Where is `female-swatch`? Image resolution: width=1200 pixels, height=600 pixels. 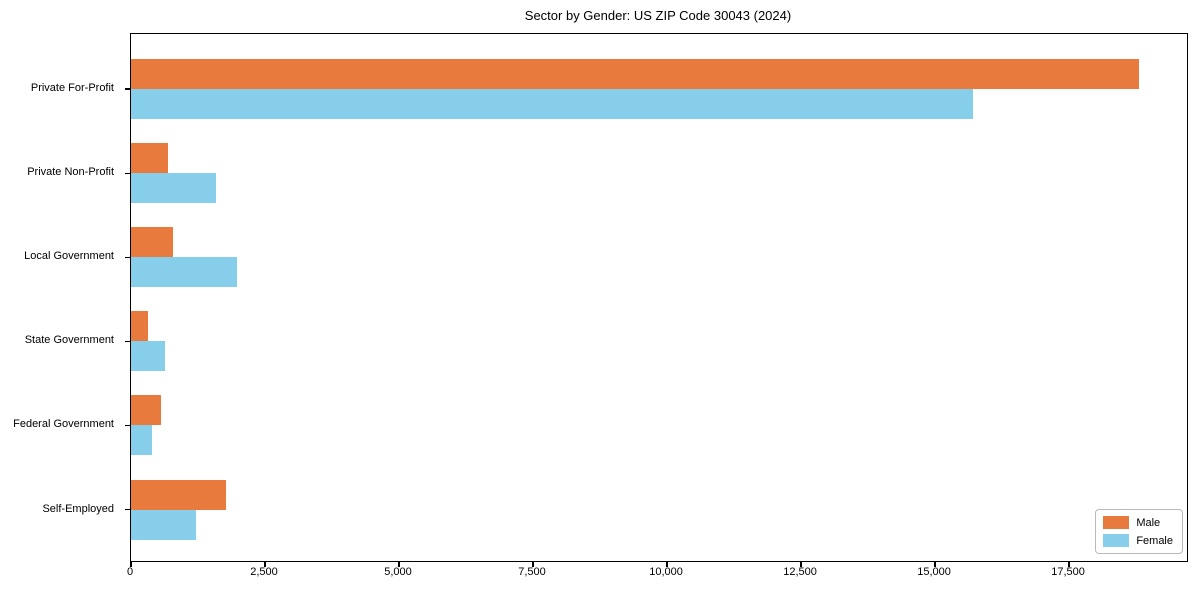 female-swatch is located at coordinates (1116, 540).